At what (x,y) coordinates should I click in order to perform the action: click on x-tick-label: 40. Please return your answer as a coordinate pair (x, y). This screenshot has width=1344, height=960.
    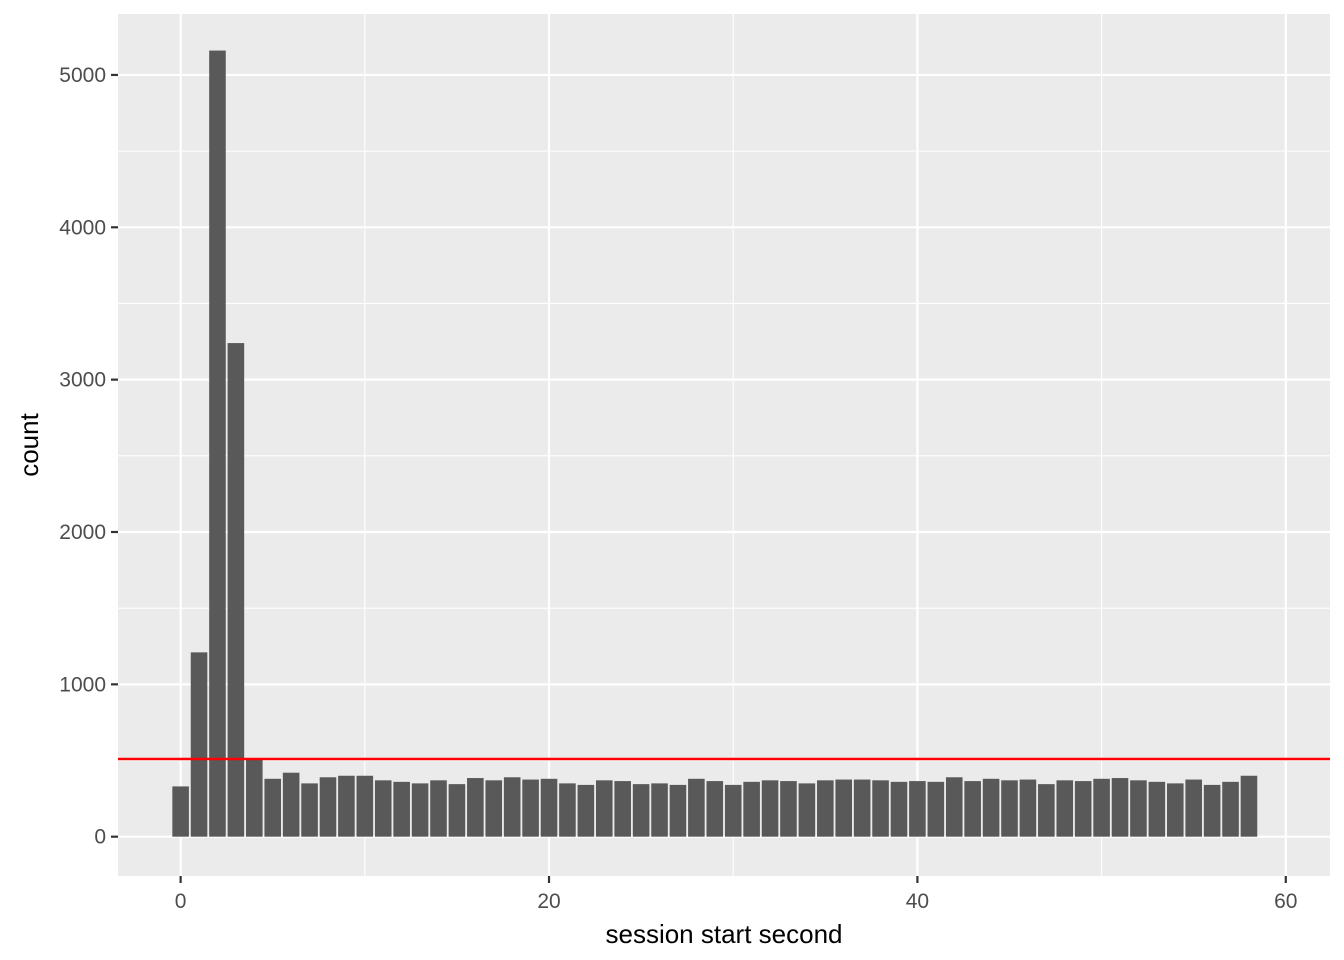
    Looking at the image, I should click on (917, 901).